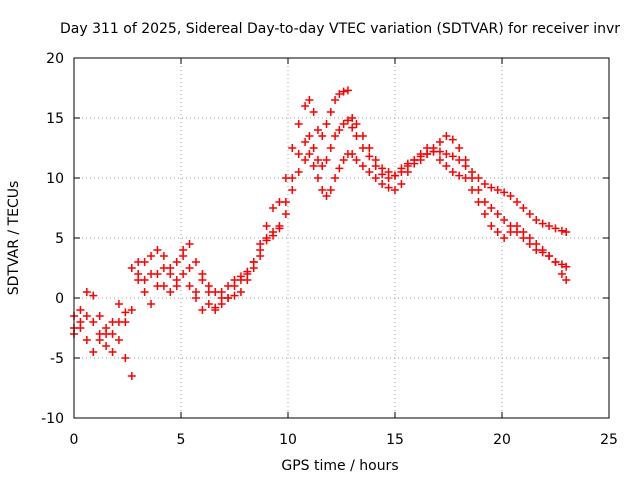 The height and width of the screenshot is (480, 640). I want to click on y-tick-label: 0, so click(59, 299).